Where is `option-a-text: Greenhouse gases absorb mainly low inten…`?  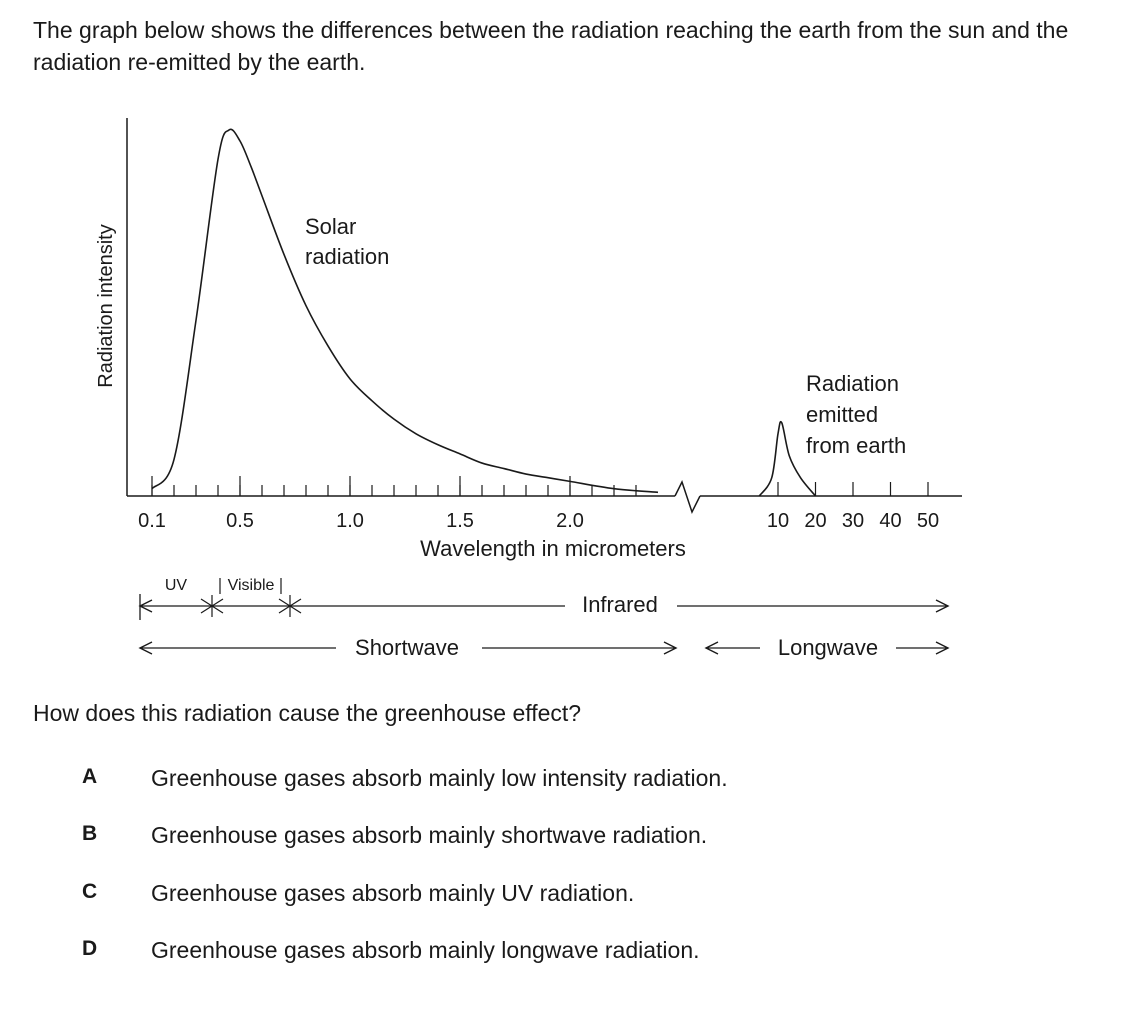
option-a-text: Greenhouse gases absorb mainly low inten… is located at coordinates (439, 778).